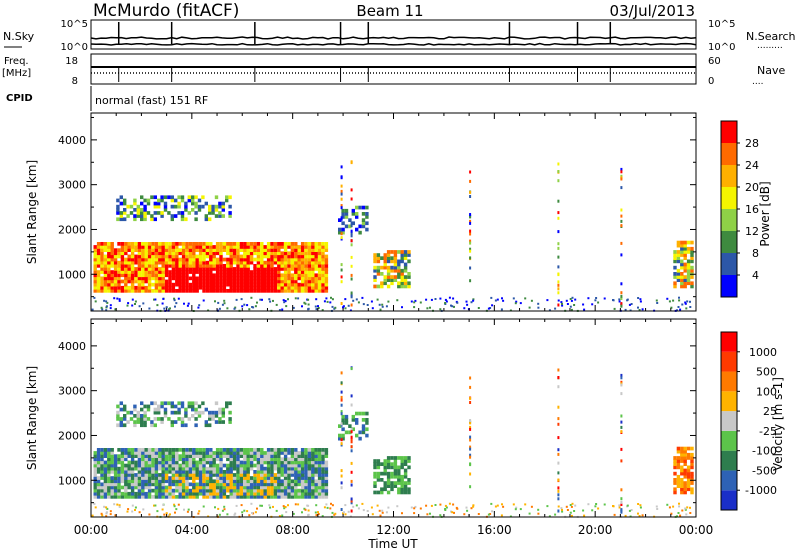  I want to click on colorbar-segment, so click(729, 500).